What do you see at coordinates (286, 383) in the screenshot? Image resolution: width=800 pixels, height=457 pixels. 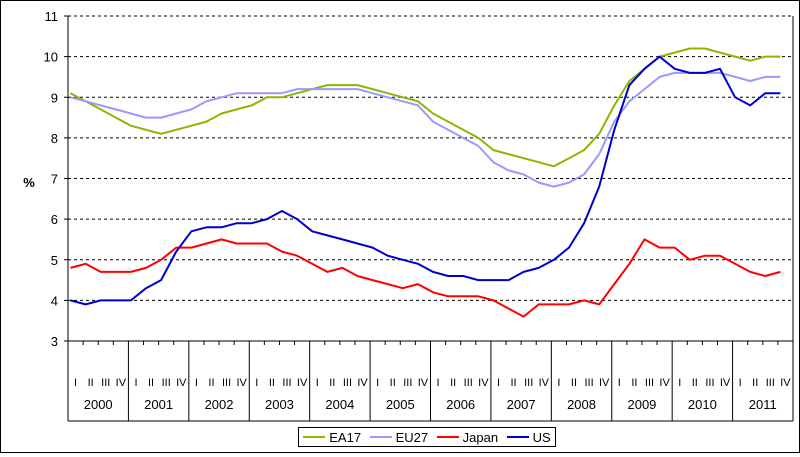 I see `quarter-label-2003-III: III` at bounding box center [286, 383].